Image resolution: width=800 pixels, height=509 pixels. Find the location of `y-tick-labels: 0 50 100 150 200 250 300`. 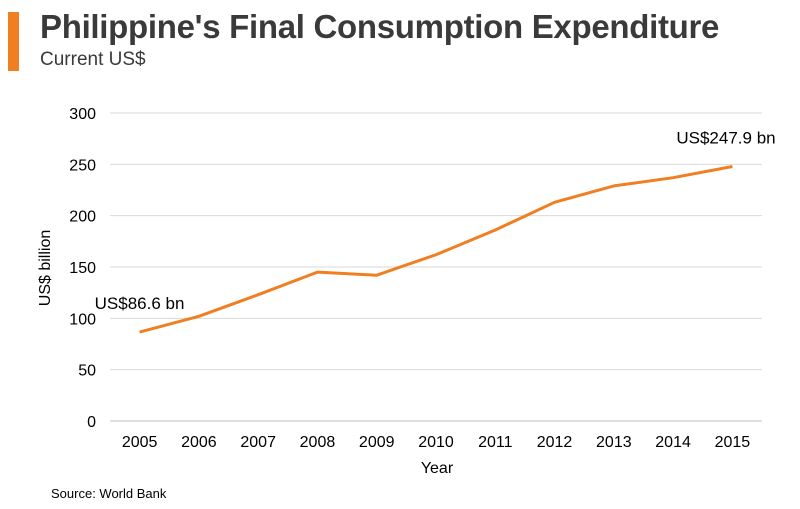

y-tick-labels: 0 50 100 150 200 250 300 is located at coordinates (82, 268).